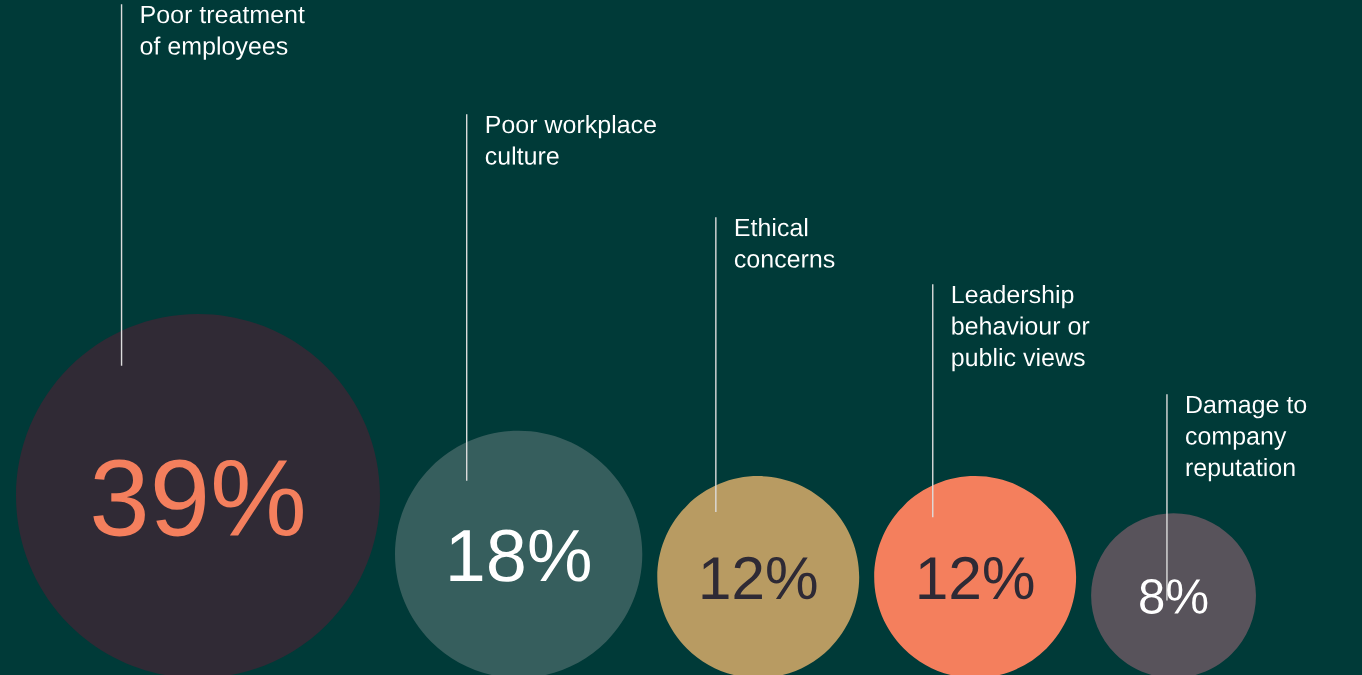 The height and width of the screenshot is (675, 1362). Describe the element at coordinates (520, 555) in the screenshot. I see `data-label: 18%` at that location.